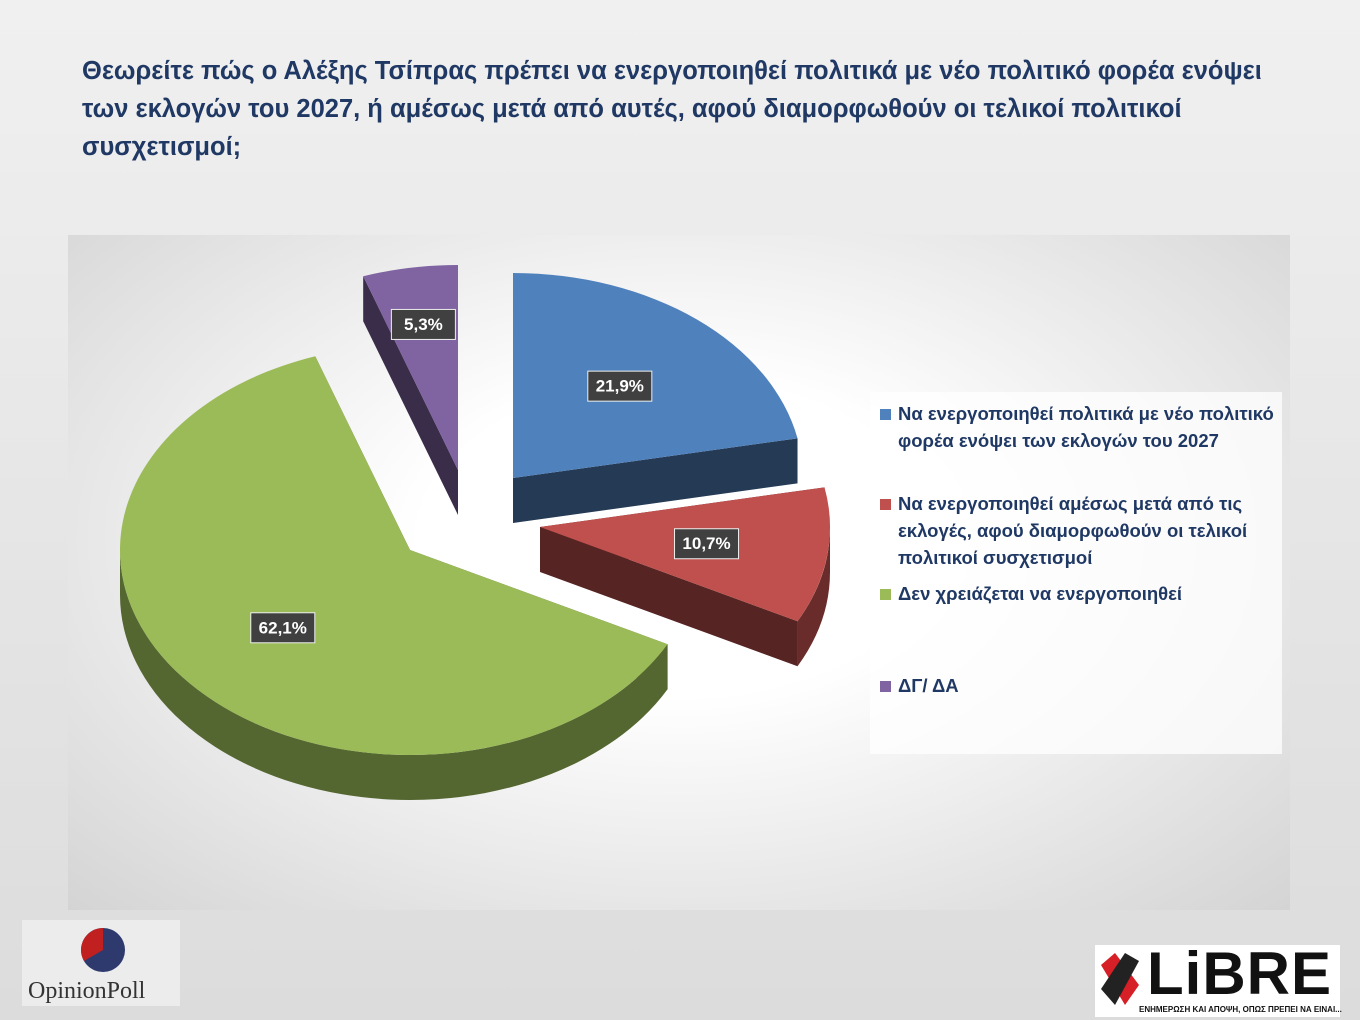 The height and width of the screenshot is (1020, 1360). What do you see at coordinates (1088, 685) in the screenshot?
I see `legend-item: ΔΓ/ ΔΑ` at bounding box center [1088, 685].